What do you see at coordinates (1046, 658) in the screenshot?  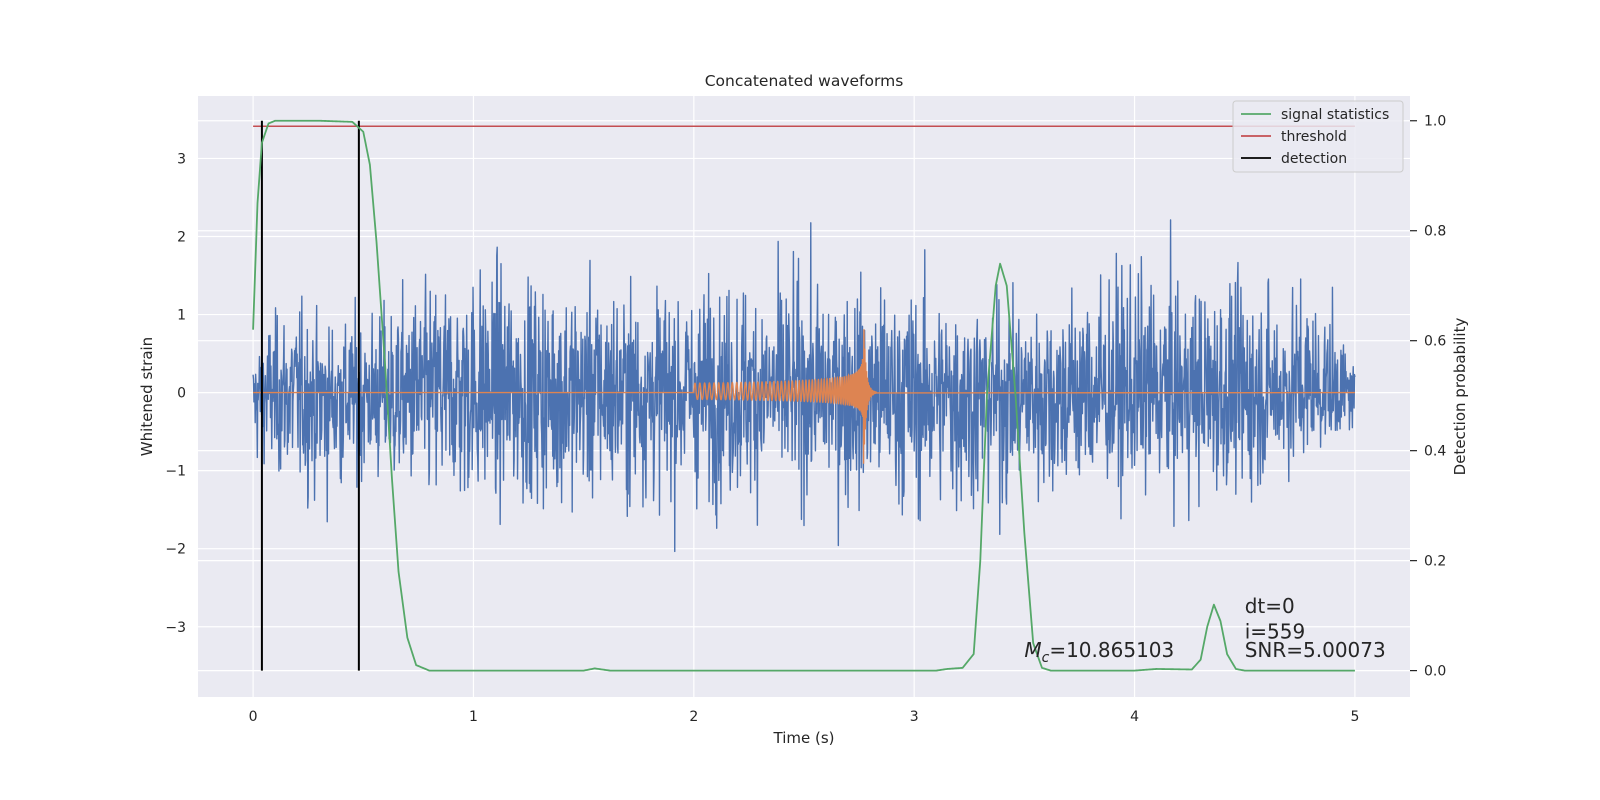 I see `annotation-chirp-mass-subscript: c` at bounding box center [1046, 658].